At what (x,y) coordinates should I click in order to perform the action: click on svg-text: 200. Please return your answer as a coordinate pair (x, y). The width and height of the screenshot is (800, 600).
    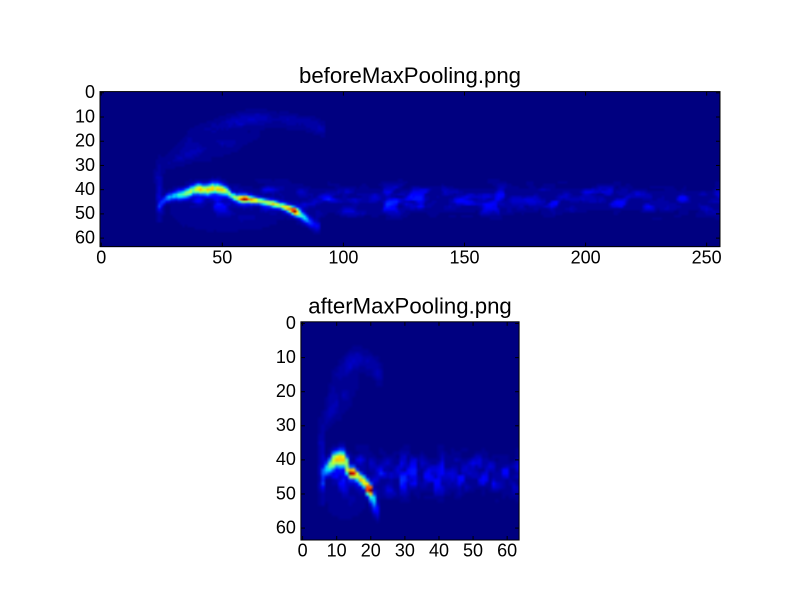
    Looking at the image, I should click on (586, 257).